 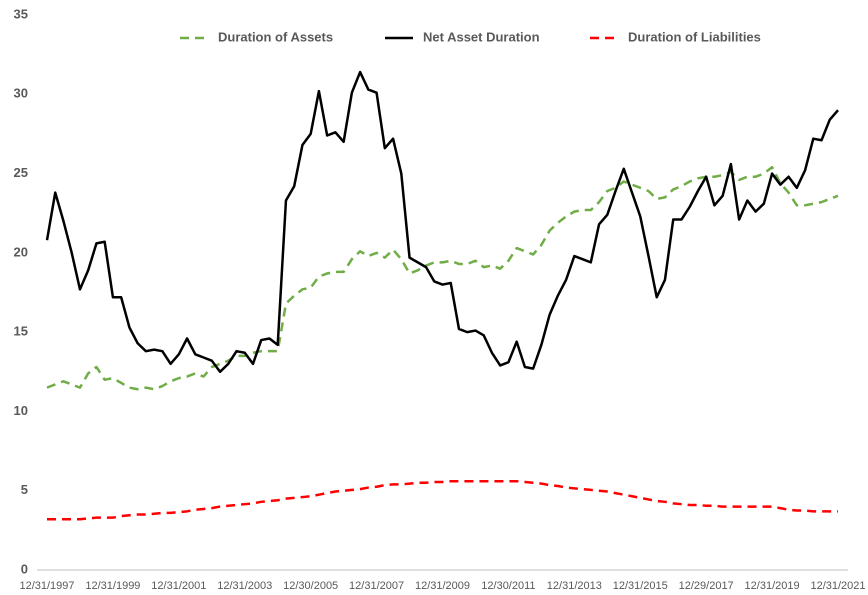 I want to click on legend-label: Duration of Assets, so click(x=275, y=36).